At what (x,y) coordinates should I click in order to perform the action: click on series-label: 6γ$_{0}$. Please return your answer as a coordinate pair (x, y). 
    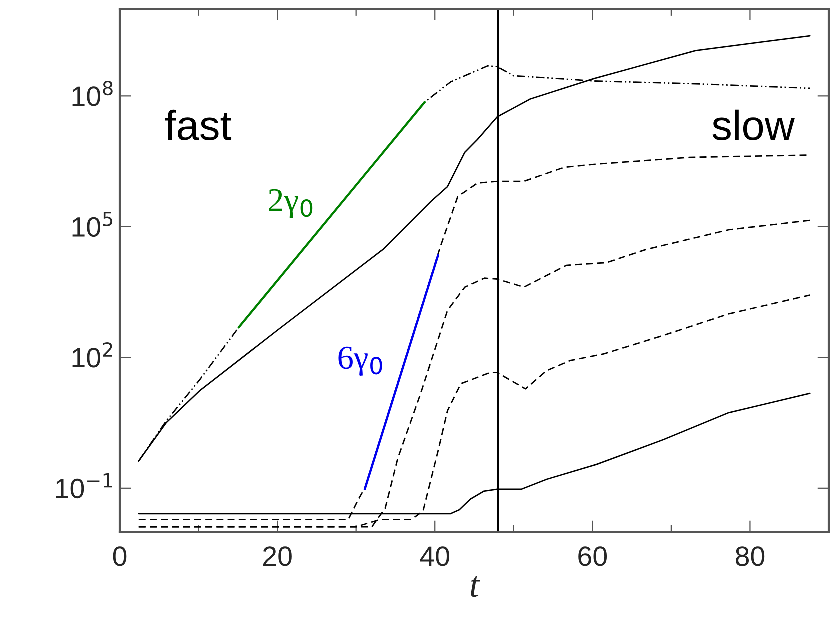
    Looking at the image, I should click on (360, 361).